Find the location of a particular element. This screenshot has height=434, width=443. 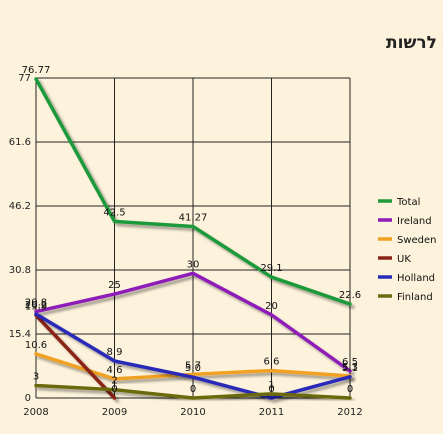

series-line-uk is located at coordinates (75, 356).